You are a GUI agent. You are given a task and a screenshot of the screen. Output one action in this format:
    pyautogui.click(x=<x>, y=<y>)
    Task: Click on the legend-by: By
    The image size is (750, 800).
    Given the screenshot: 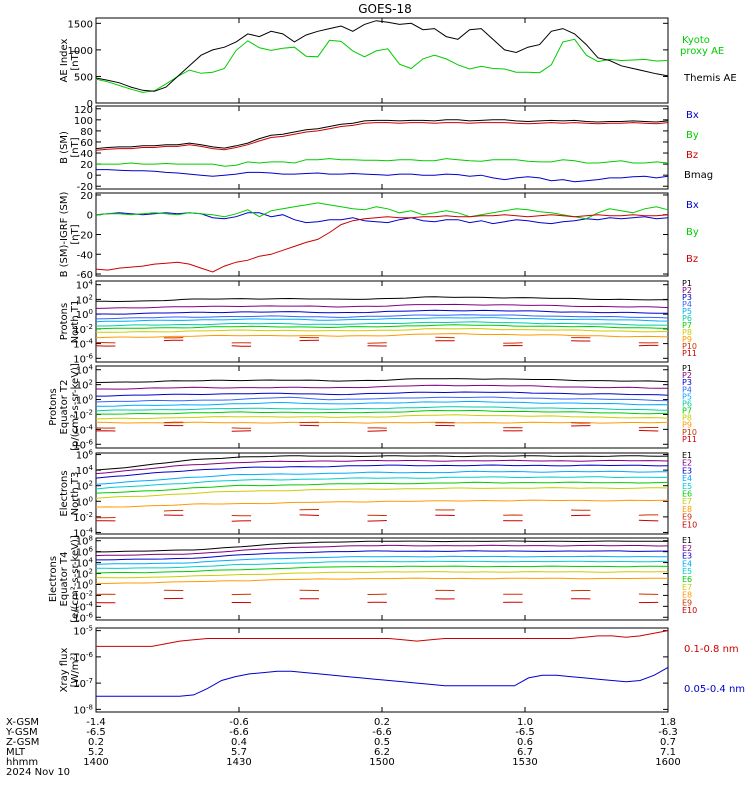 What is the action you would take?
    pyautogui.click(x=692, y=232)
    